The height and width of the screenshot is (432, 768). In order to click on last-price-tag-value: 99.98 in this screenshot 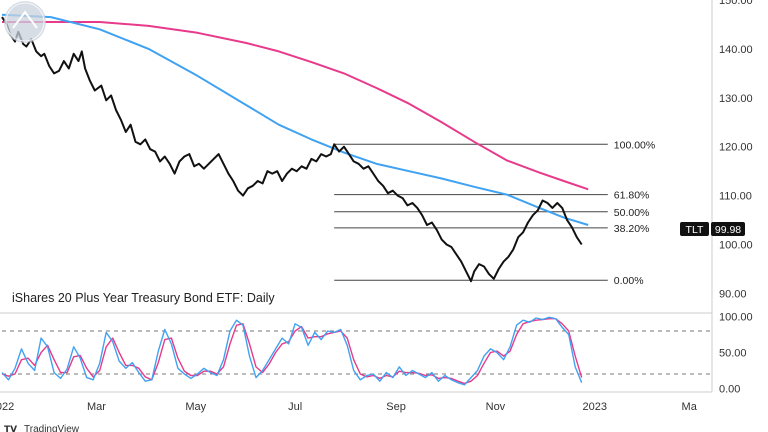, I will do `click(728, 230)`.